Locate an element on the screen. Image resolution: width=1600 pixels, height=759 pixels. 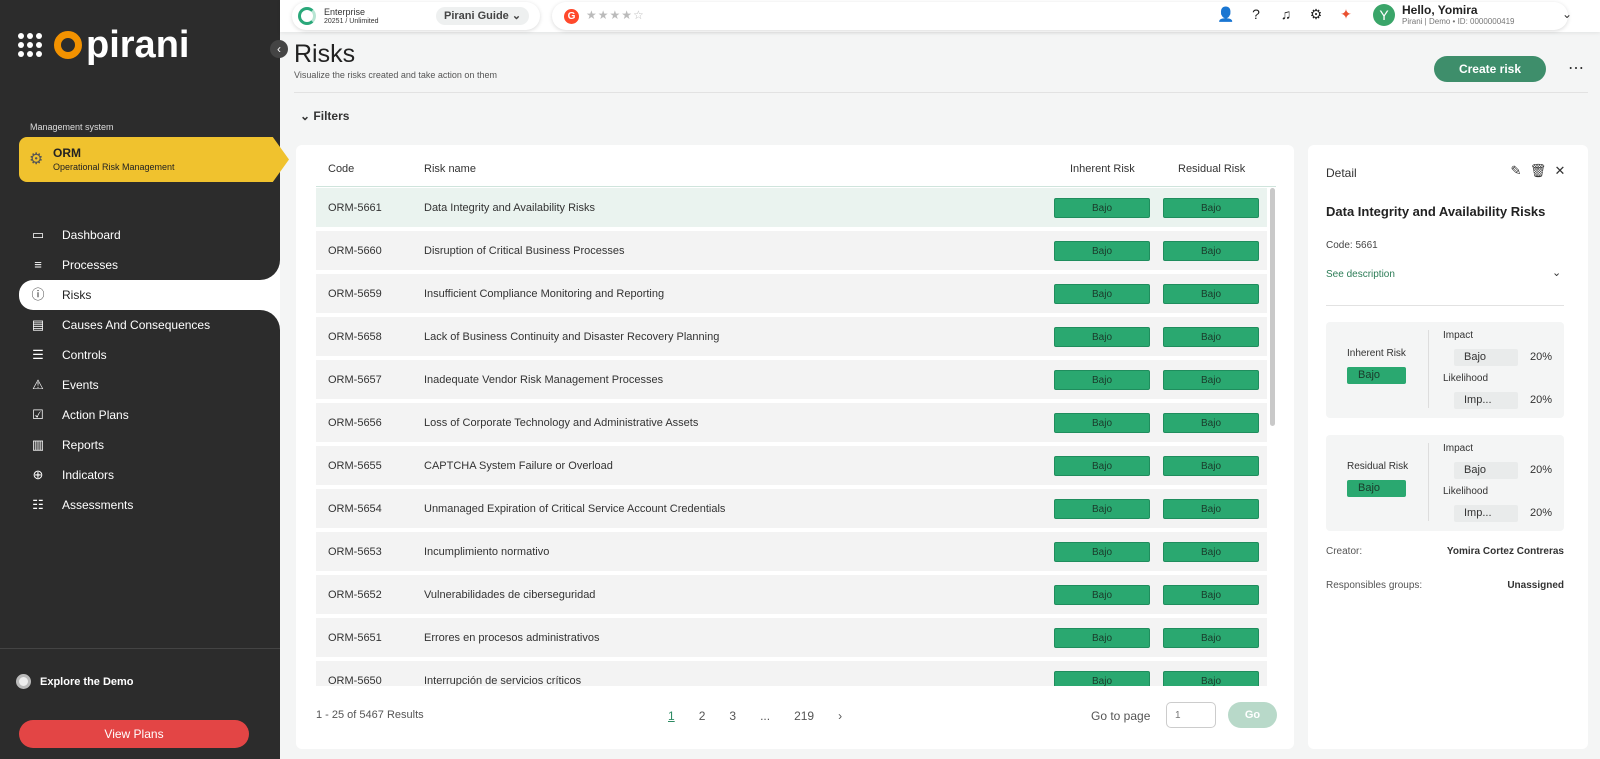
risk-name: Errores en procesos administrativos is located at coordinates (512, 638).